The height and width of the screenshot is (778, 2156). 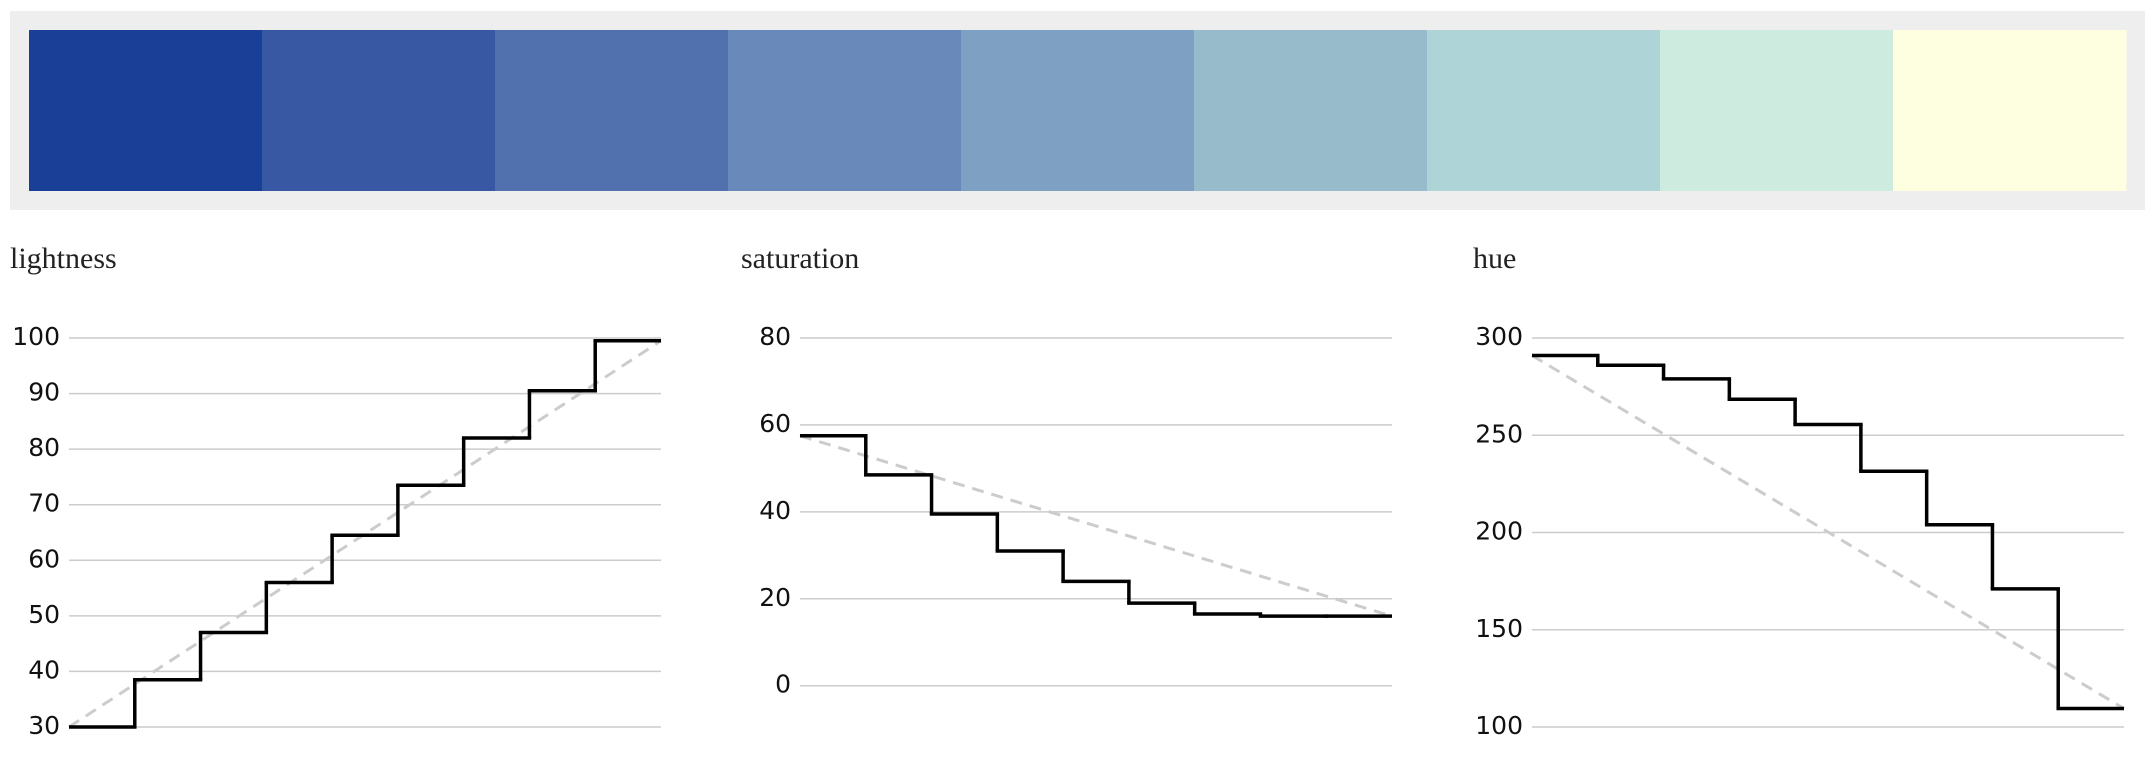 What do you see at coordinates (1499, 628) in the screenshot?
I see `y-tick-label: 150` at bounding box center [1499, 628].